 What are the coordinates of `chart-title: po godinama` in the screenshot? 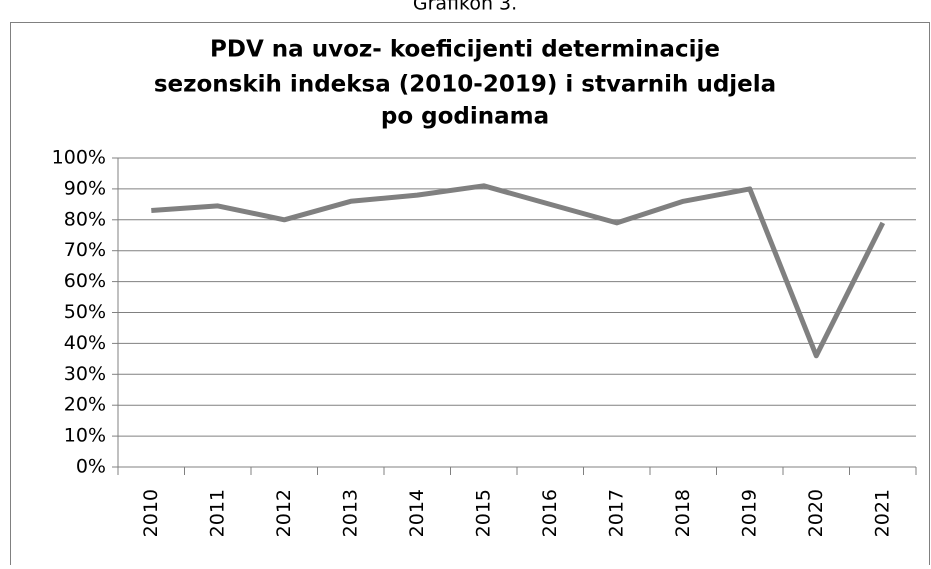 It's located at (465, 117).